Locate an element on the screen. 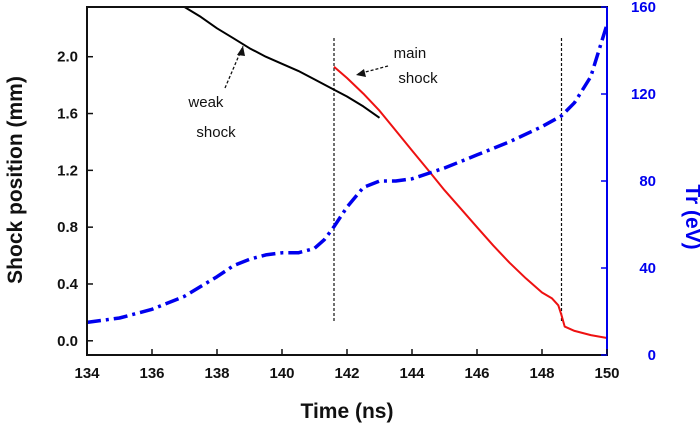 This screenshot has height=426, width=700. x-axis-title: Time (ns) is located at coordinates (347, 411).